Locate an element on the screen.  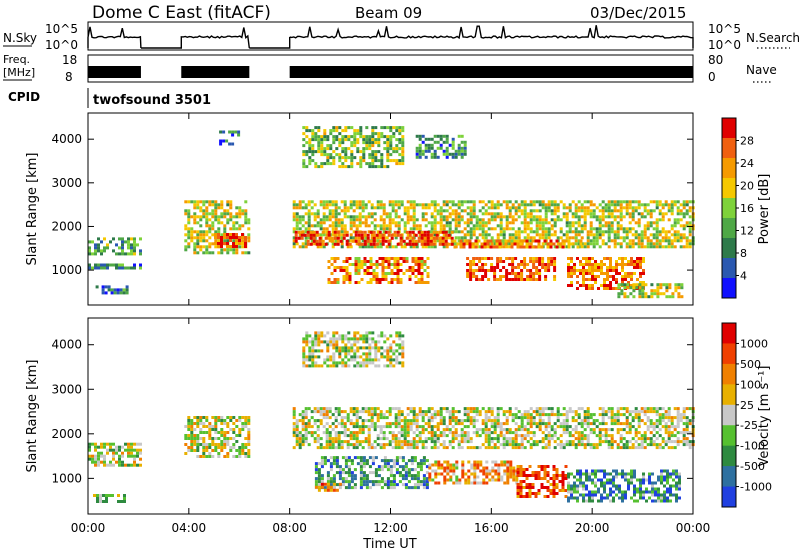
colorbar-tick-label: 20 is located at coordinates (747, 186).